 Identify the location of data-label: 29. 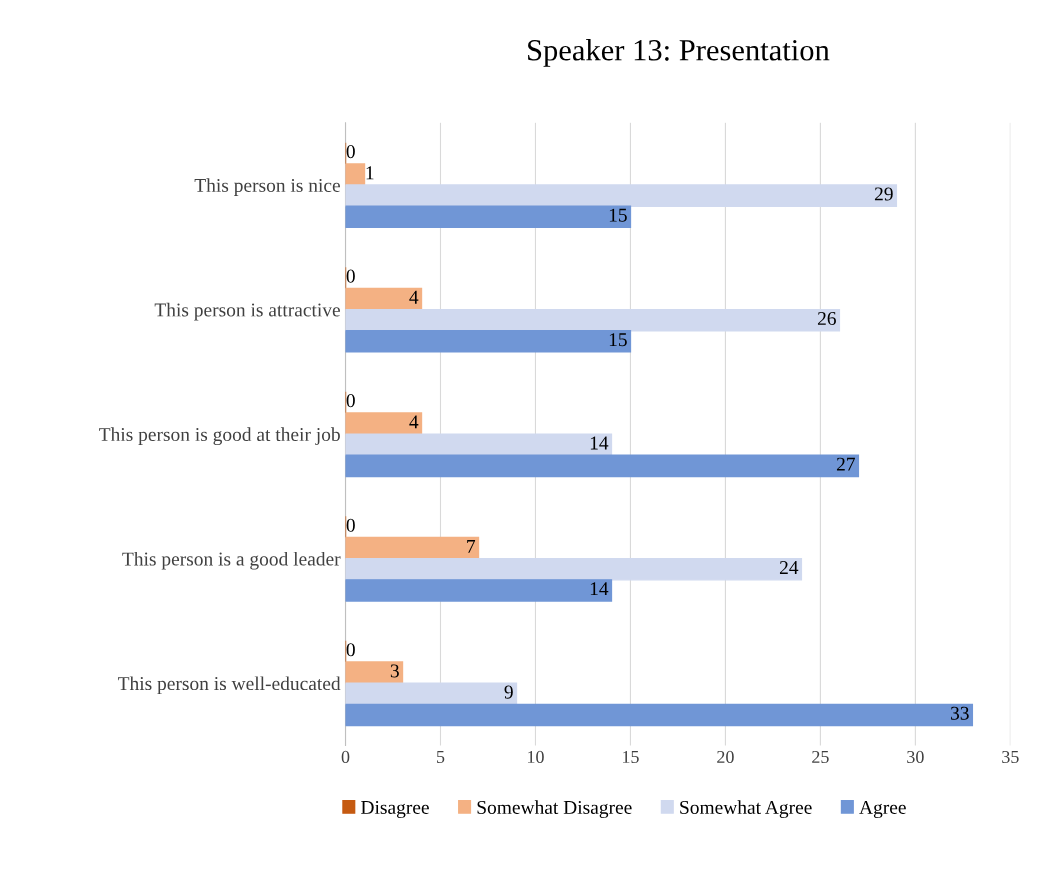
(883, 194).